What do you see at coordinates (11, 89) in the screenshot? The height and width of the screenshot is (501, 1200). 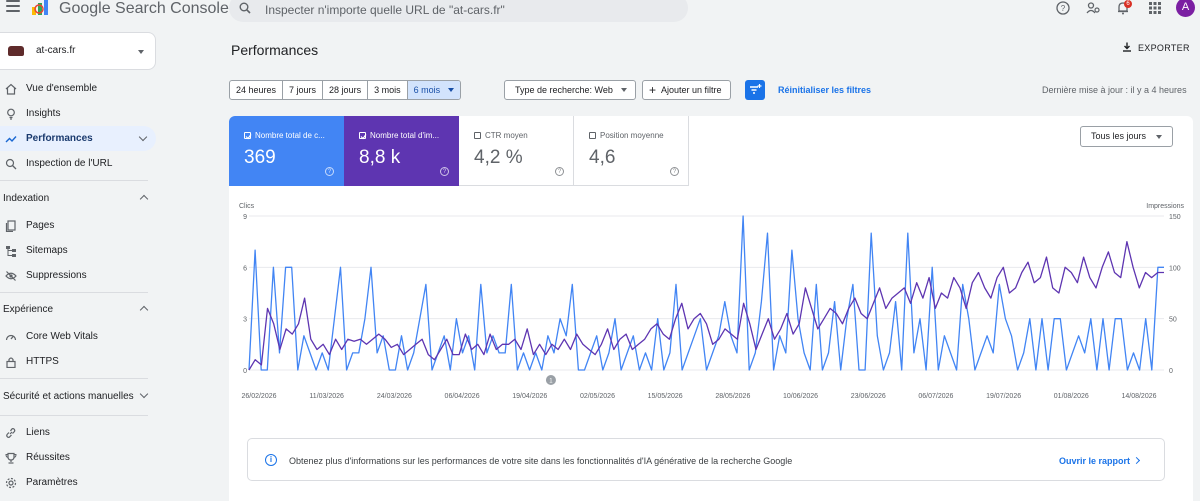 I see `home-icon` at bounding box center [11, 89].